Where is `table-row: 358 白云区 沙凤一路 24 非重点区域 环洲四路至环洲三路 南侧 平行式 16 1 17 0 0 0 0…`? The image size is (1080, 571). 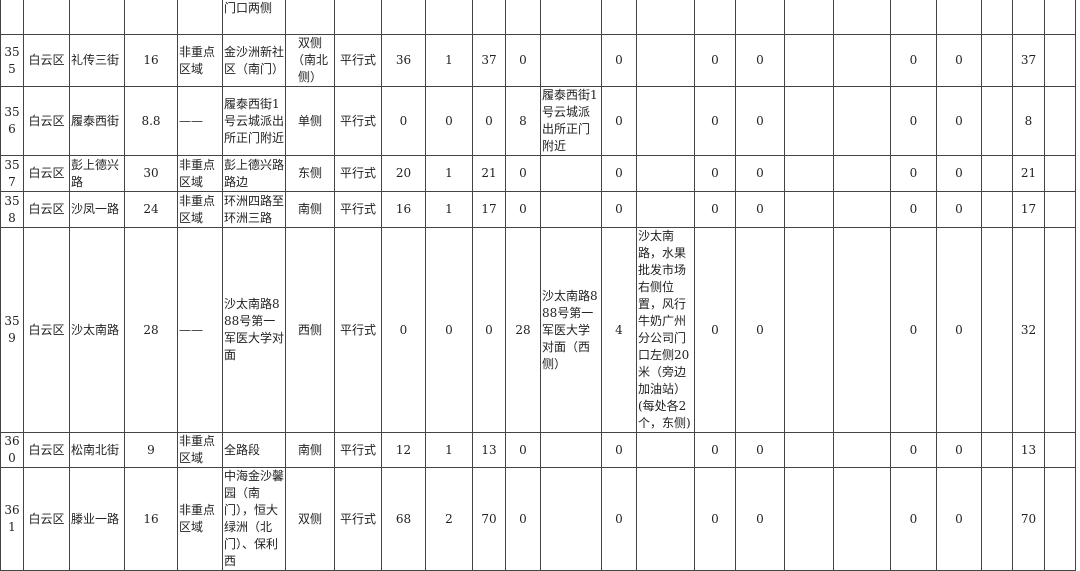
table-row: 358 白云区 沙凤一路 24 非重点区域 环洲四路至环洲三路 南侧 平行式 16 1 17 0 0 0 0… is located at coordinates (538, 209).